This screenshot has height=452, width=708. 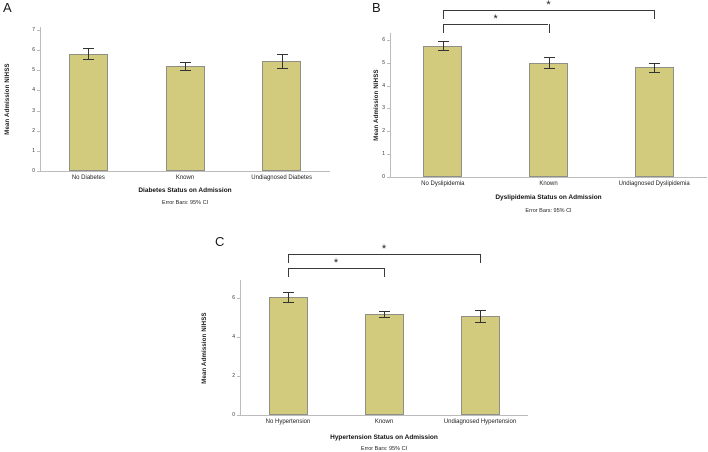 I want to click on panel-label-c: C, so click(x=220, y=241).